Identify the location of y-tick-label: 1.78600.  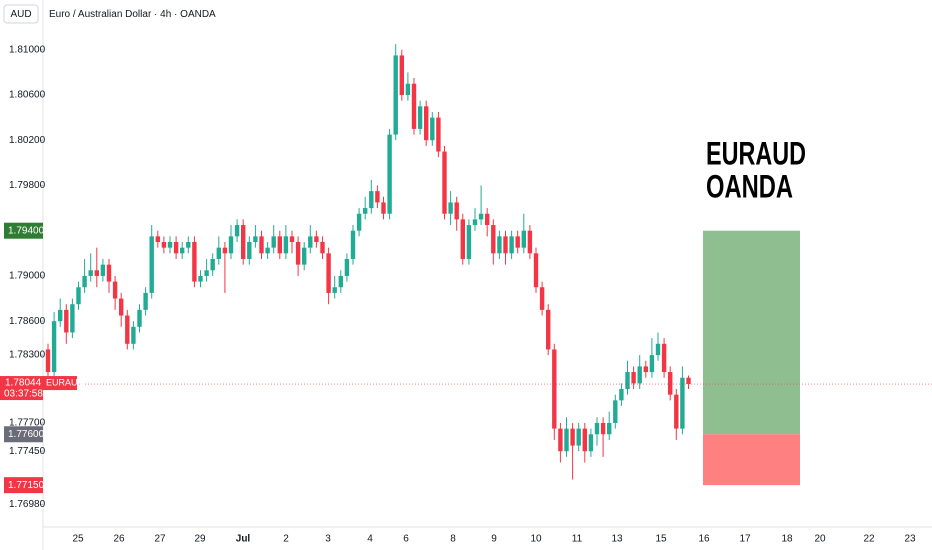
(27, 321).